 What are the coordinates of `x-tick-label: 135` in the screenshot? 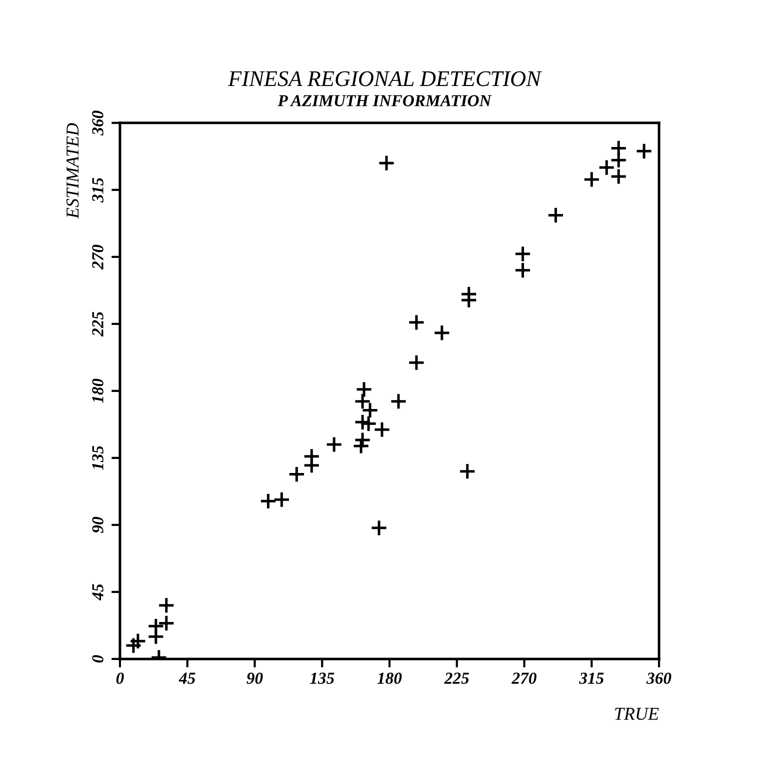 It's located at (322, 678).